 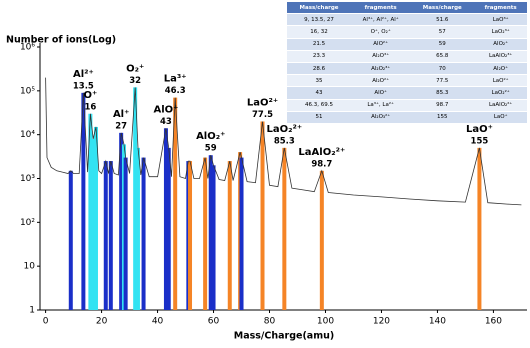 I want to click on table-cell: Al₂O₂³⁺, so click(x=381, y=69).